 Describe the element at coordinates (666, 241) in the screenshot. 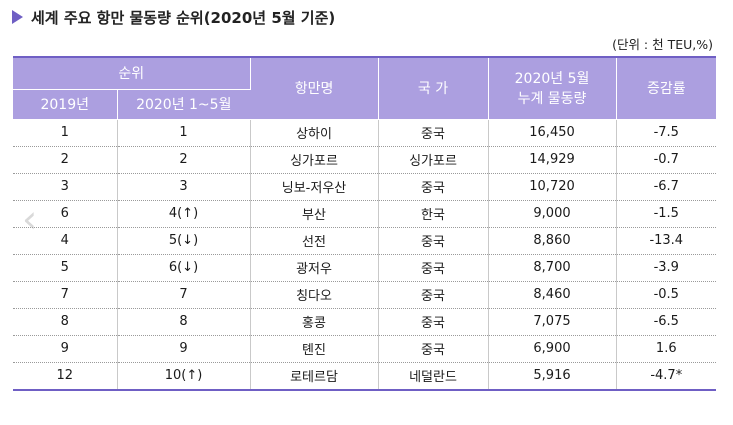

I see `cell-change: -13.4` at that location.